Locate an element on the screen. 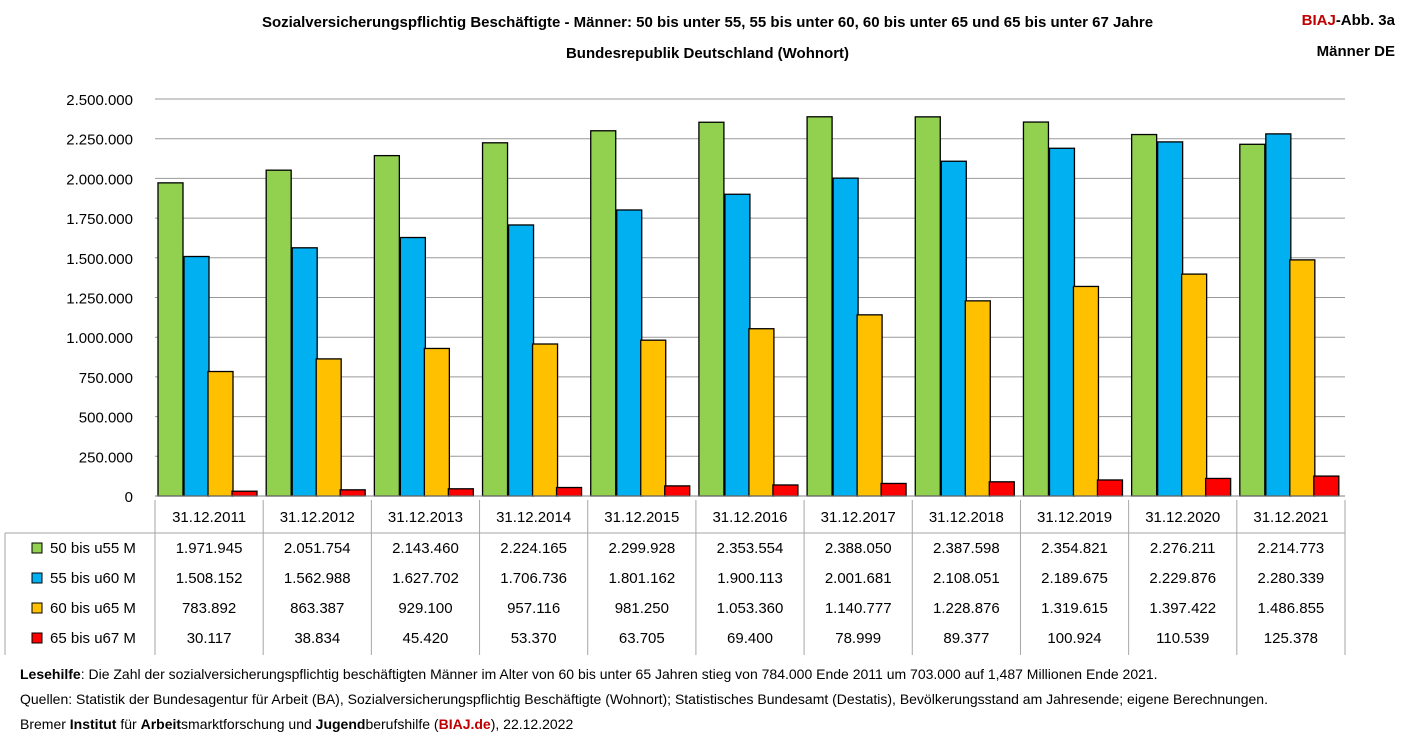 Image resolution: width=1405 pixels, height=743 pixels. figure-badge: BIAJ-Abb. 3a is located at coordinates (1348, 20).